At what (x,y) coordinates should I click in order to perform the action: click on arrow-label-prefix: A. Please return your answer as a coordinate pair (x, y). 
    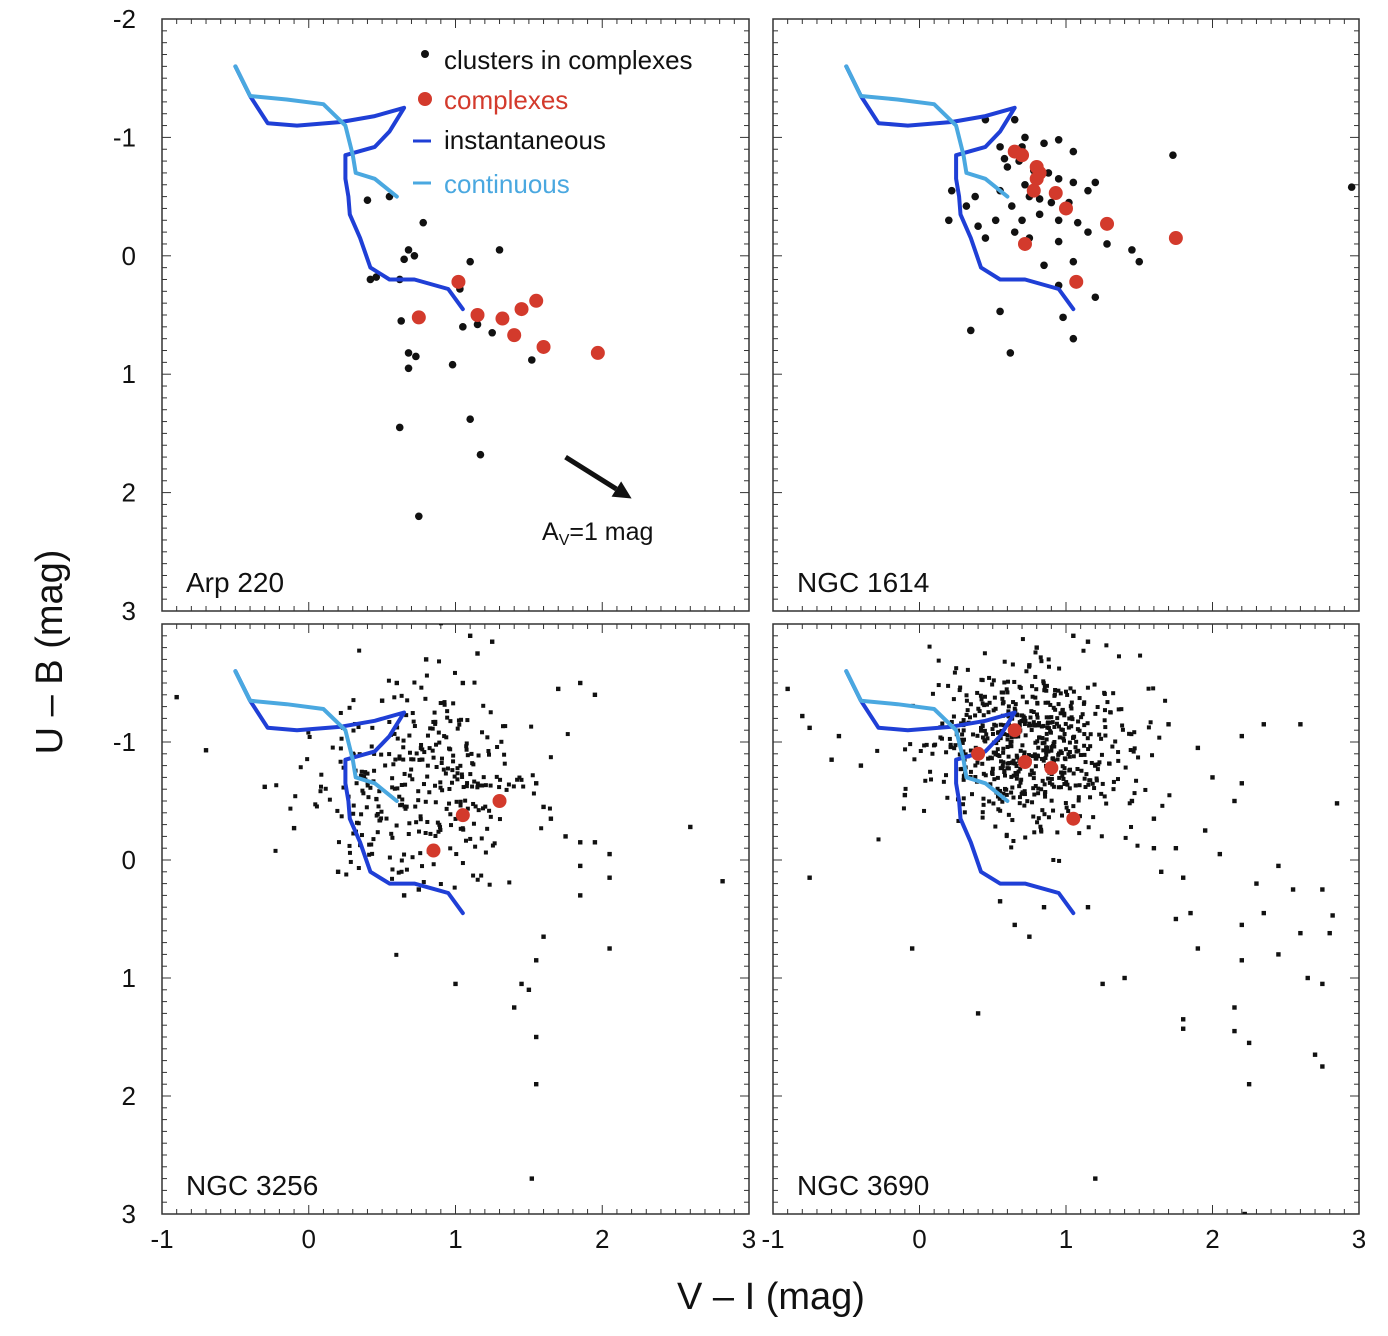
    Looking at the image, I should click on (550, 532).